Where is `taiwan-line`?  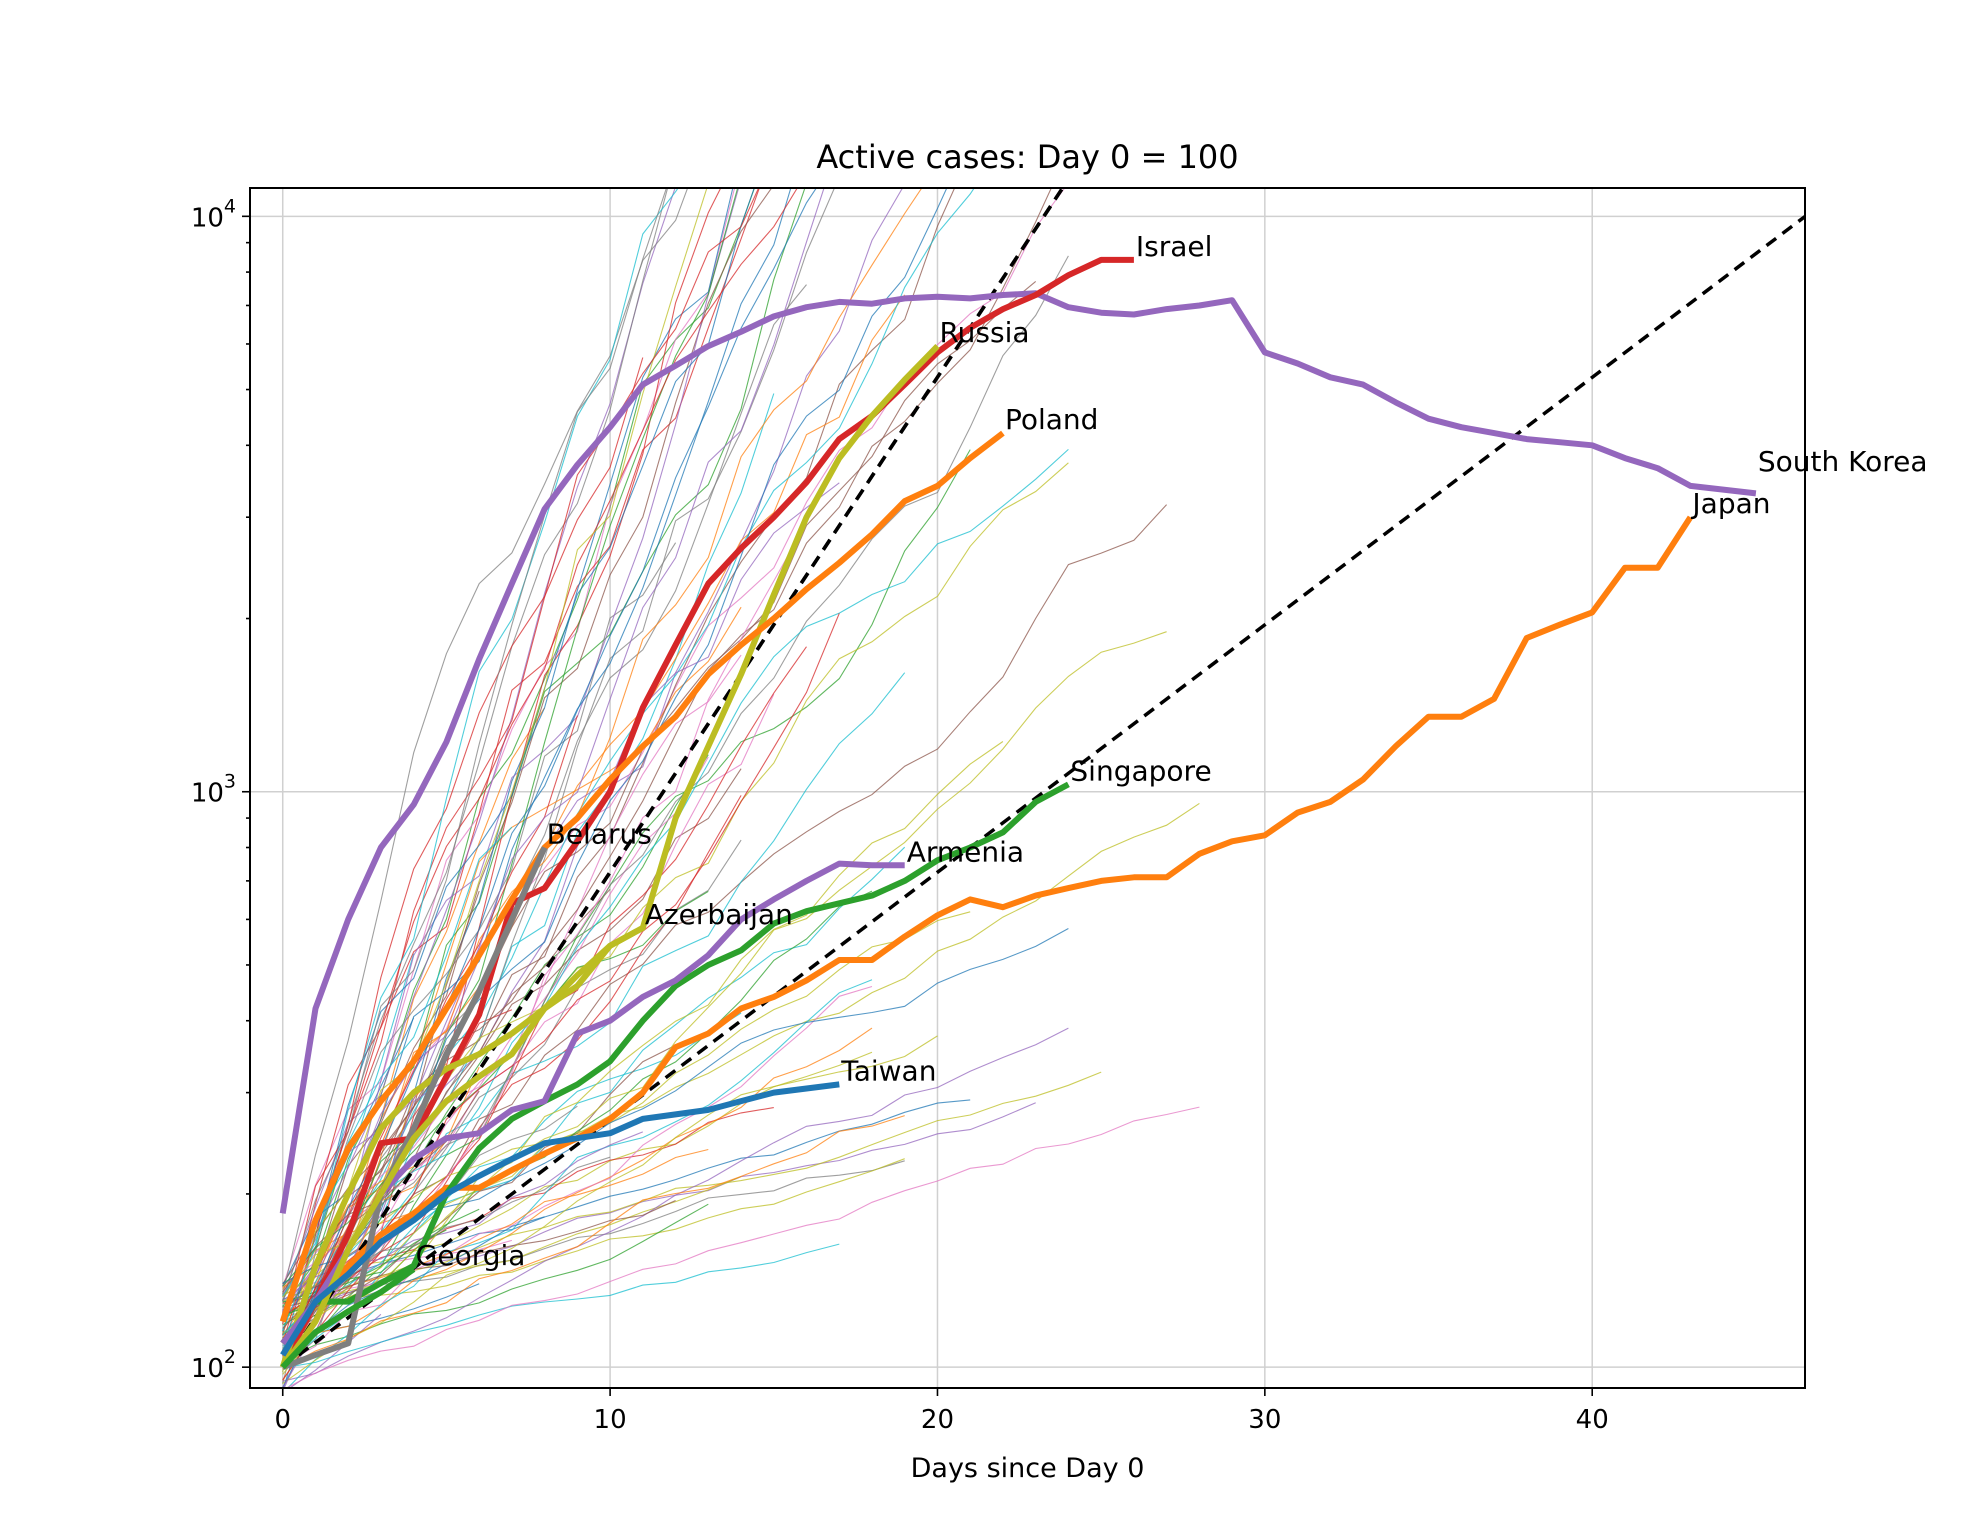
taiwan-line is located at coordinates (560, 1219).